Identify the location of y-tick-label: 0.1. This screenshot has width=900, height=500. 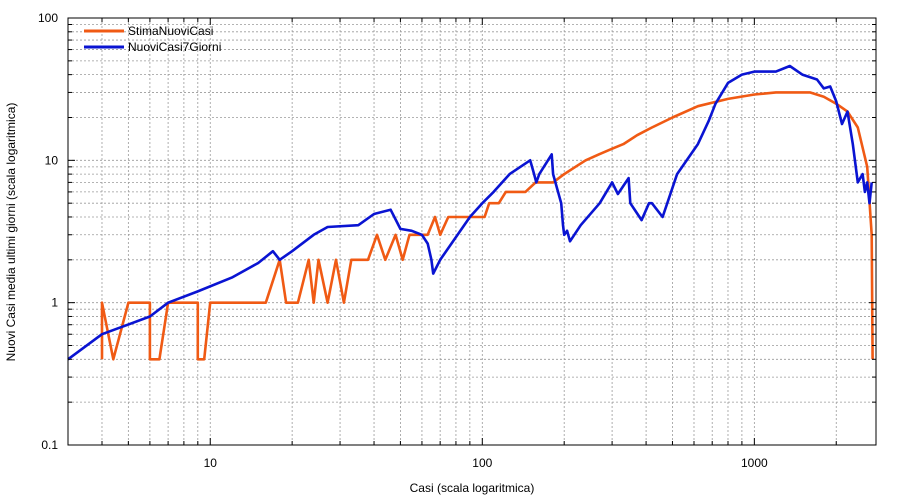
(49, 445).